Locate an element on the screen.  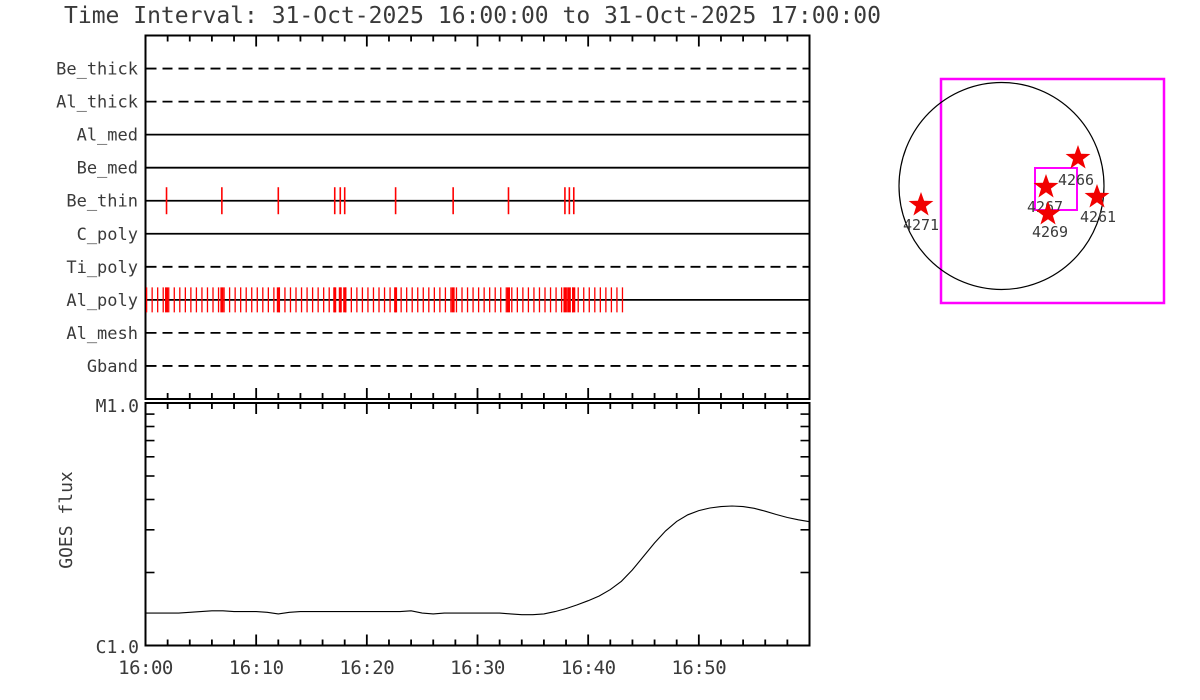
timeline-row-label: Al_thick is located at coordinates (97, 103).